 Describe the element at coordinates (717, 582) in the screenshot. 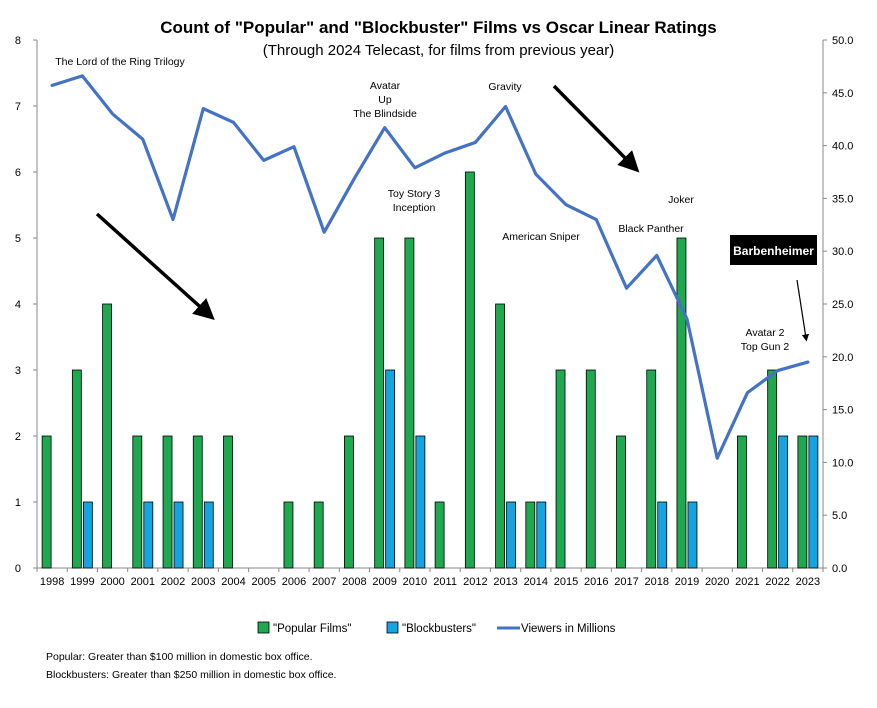

I see `x-tick-label: 2020` at that location.